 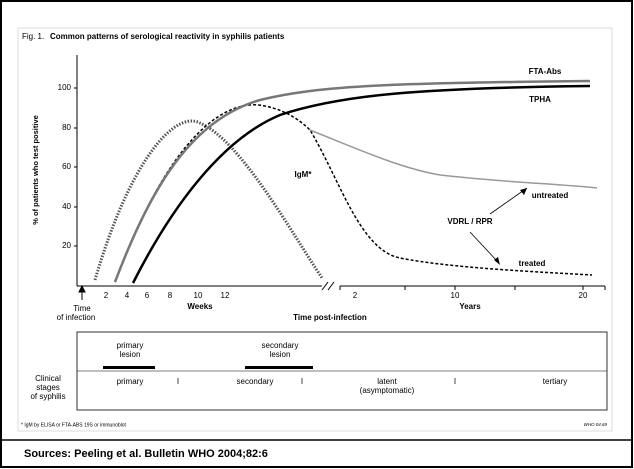 I want to click on lesion: primary, so click(x=130, y=345).